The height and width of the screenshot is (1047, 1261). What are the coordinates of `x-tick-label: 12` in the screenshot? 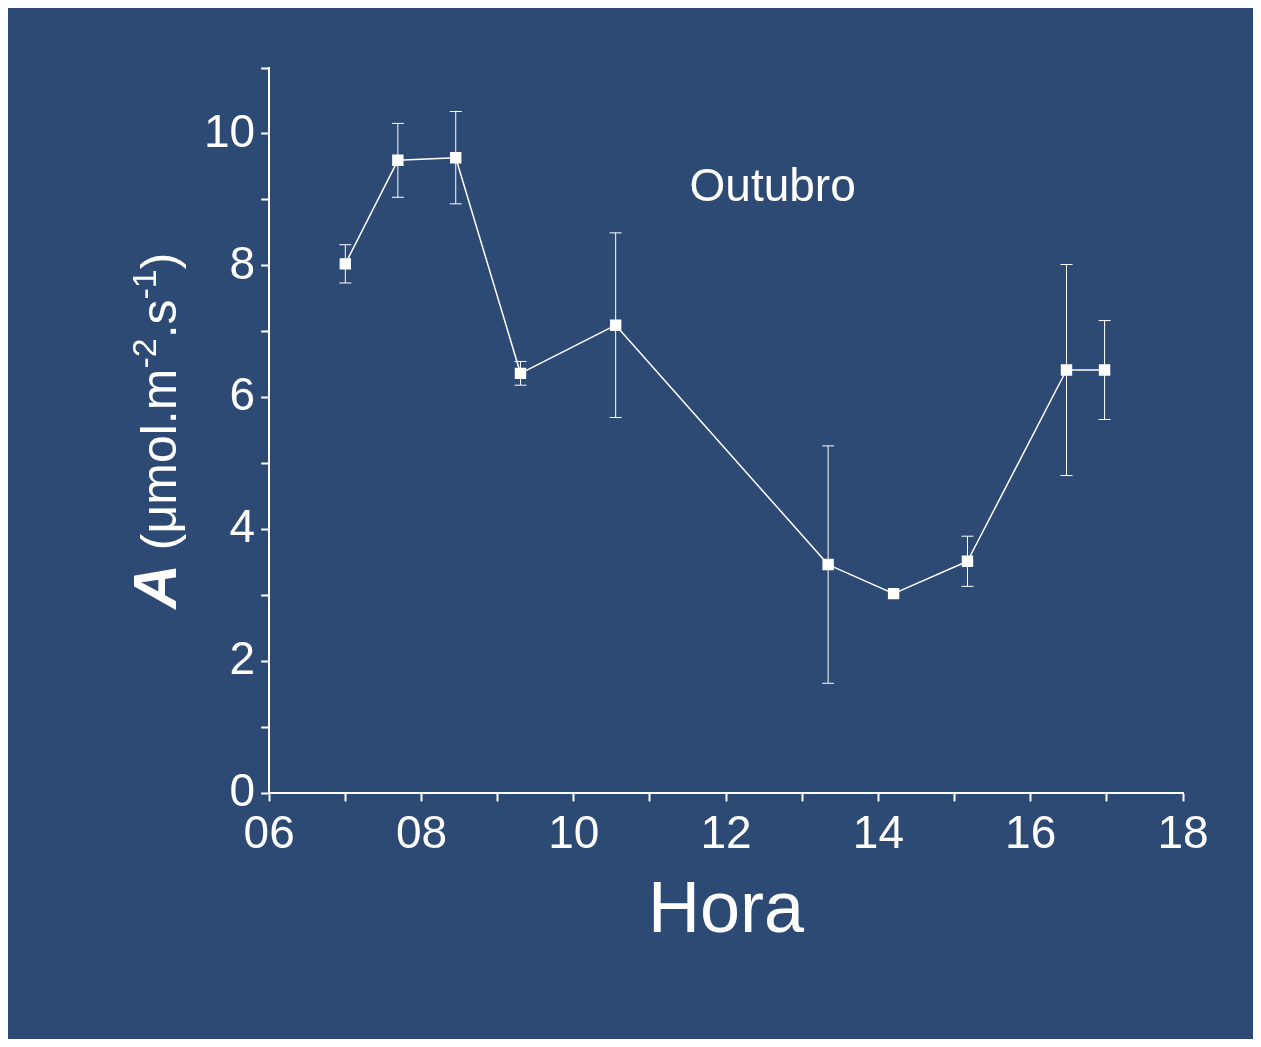 It's located at (726, 831).